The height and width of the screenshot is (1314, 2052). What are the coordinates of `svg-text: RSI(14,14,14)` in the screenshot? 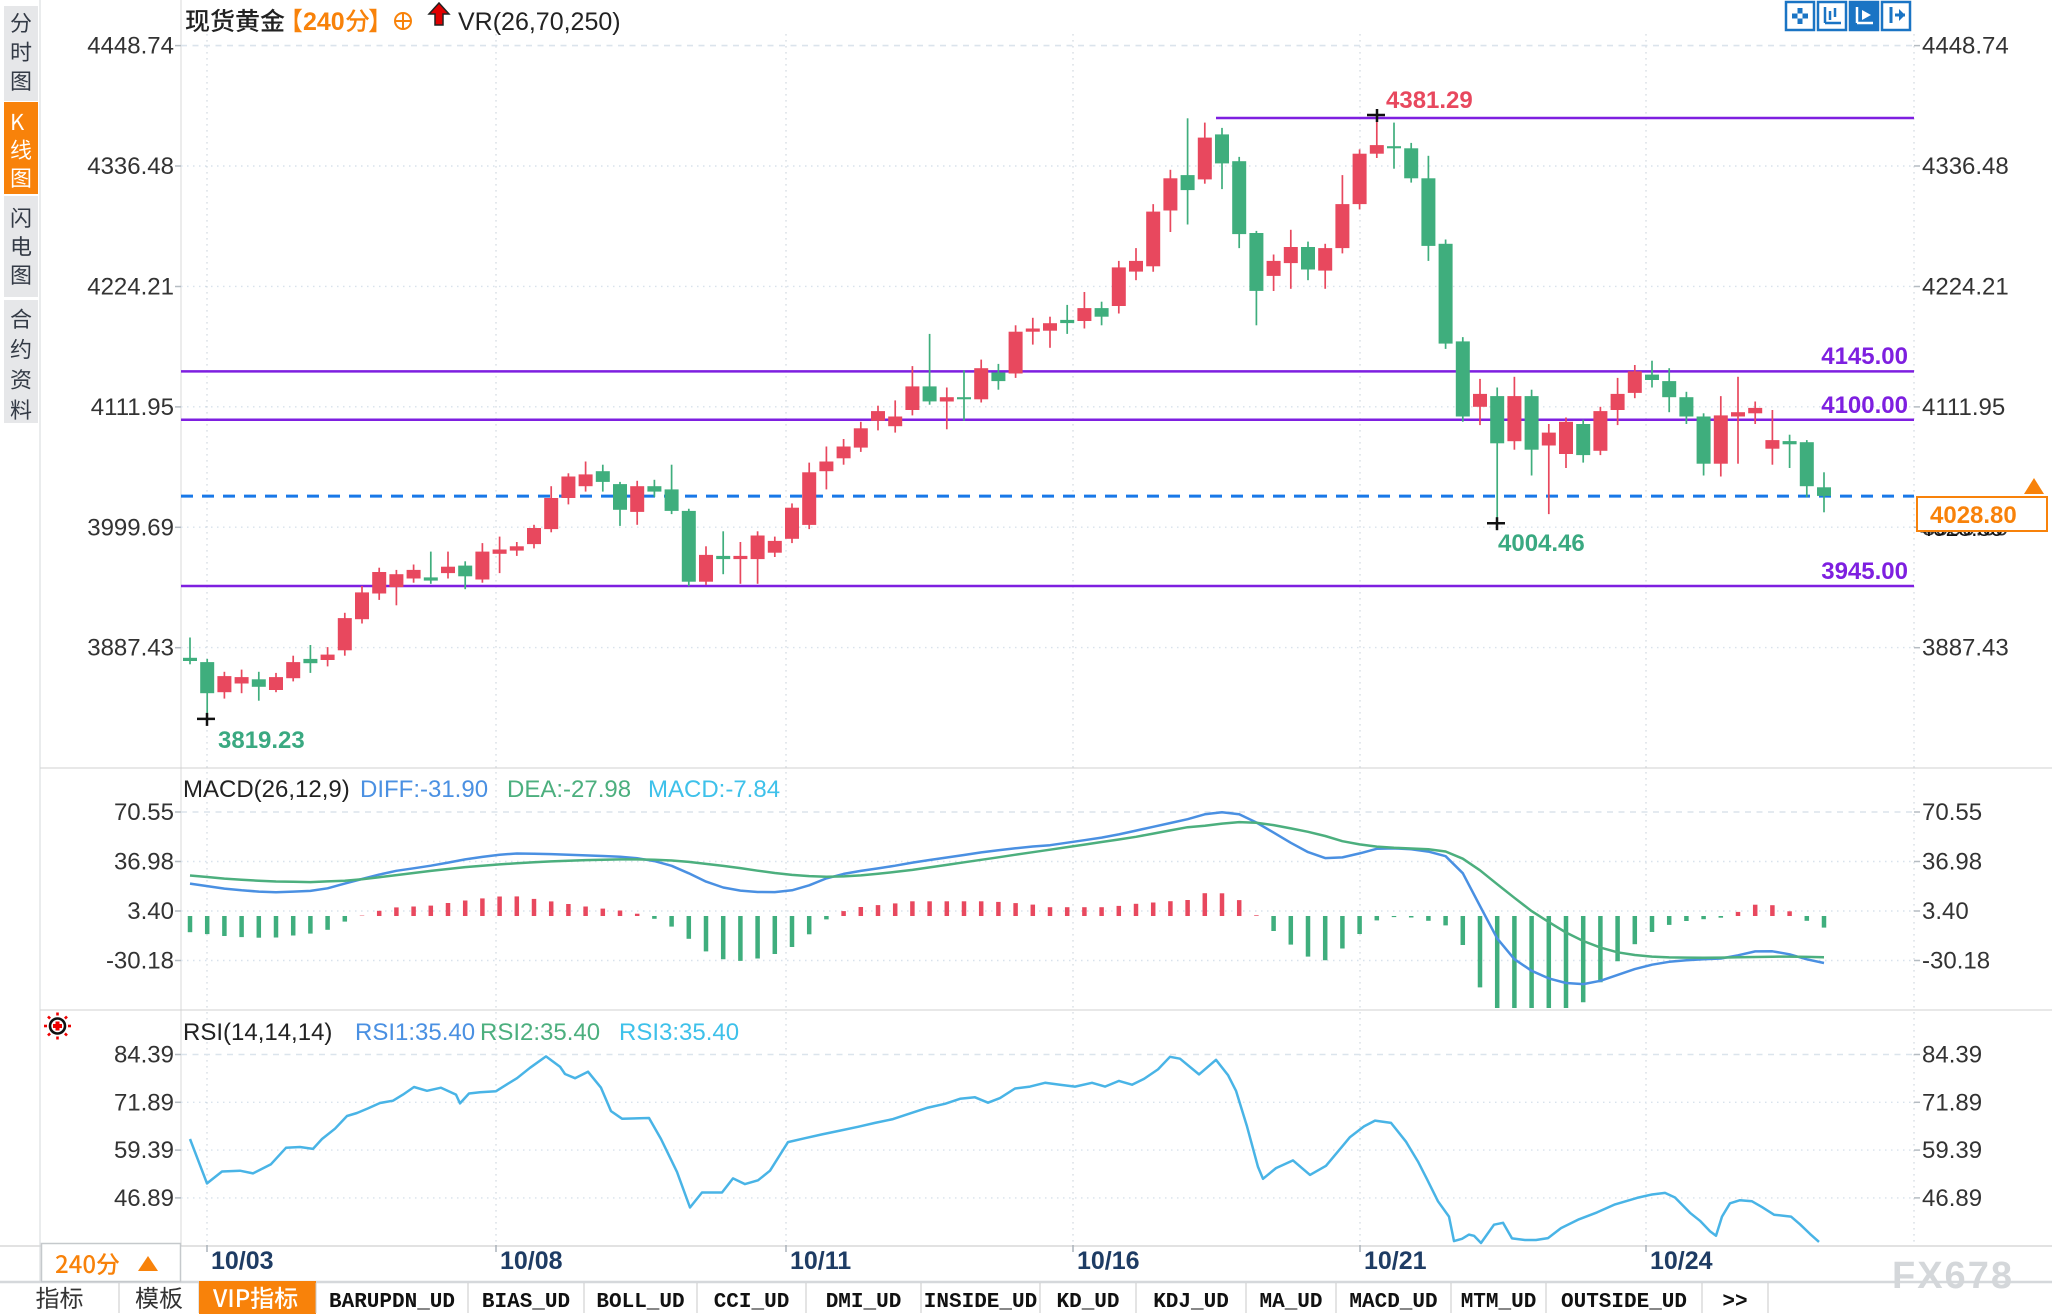 It's located at (257, 1032).